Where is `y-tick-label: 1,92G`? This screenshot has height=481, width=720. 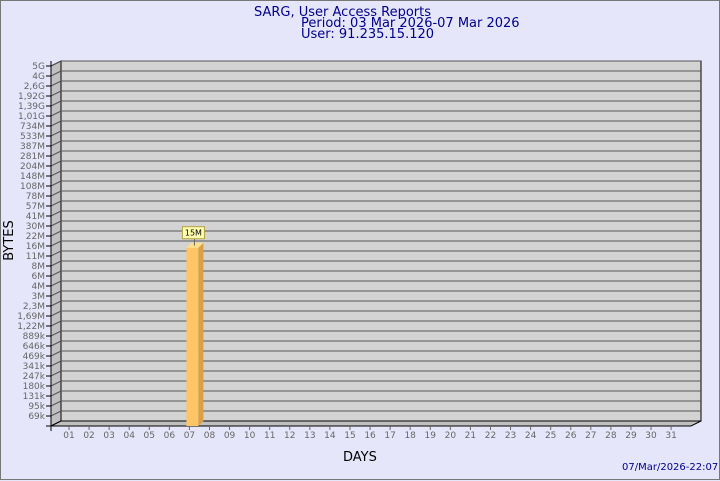
y-tick-label: 1,92G is located at coordinates (31, 97).